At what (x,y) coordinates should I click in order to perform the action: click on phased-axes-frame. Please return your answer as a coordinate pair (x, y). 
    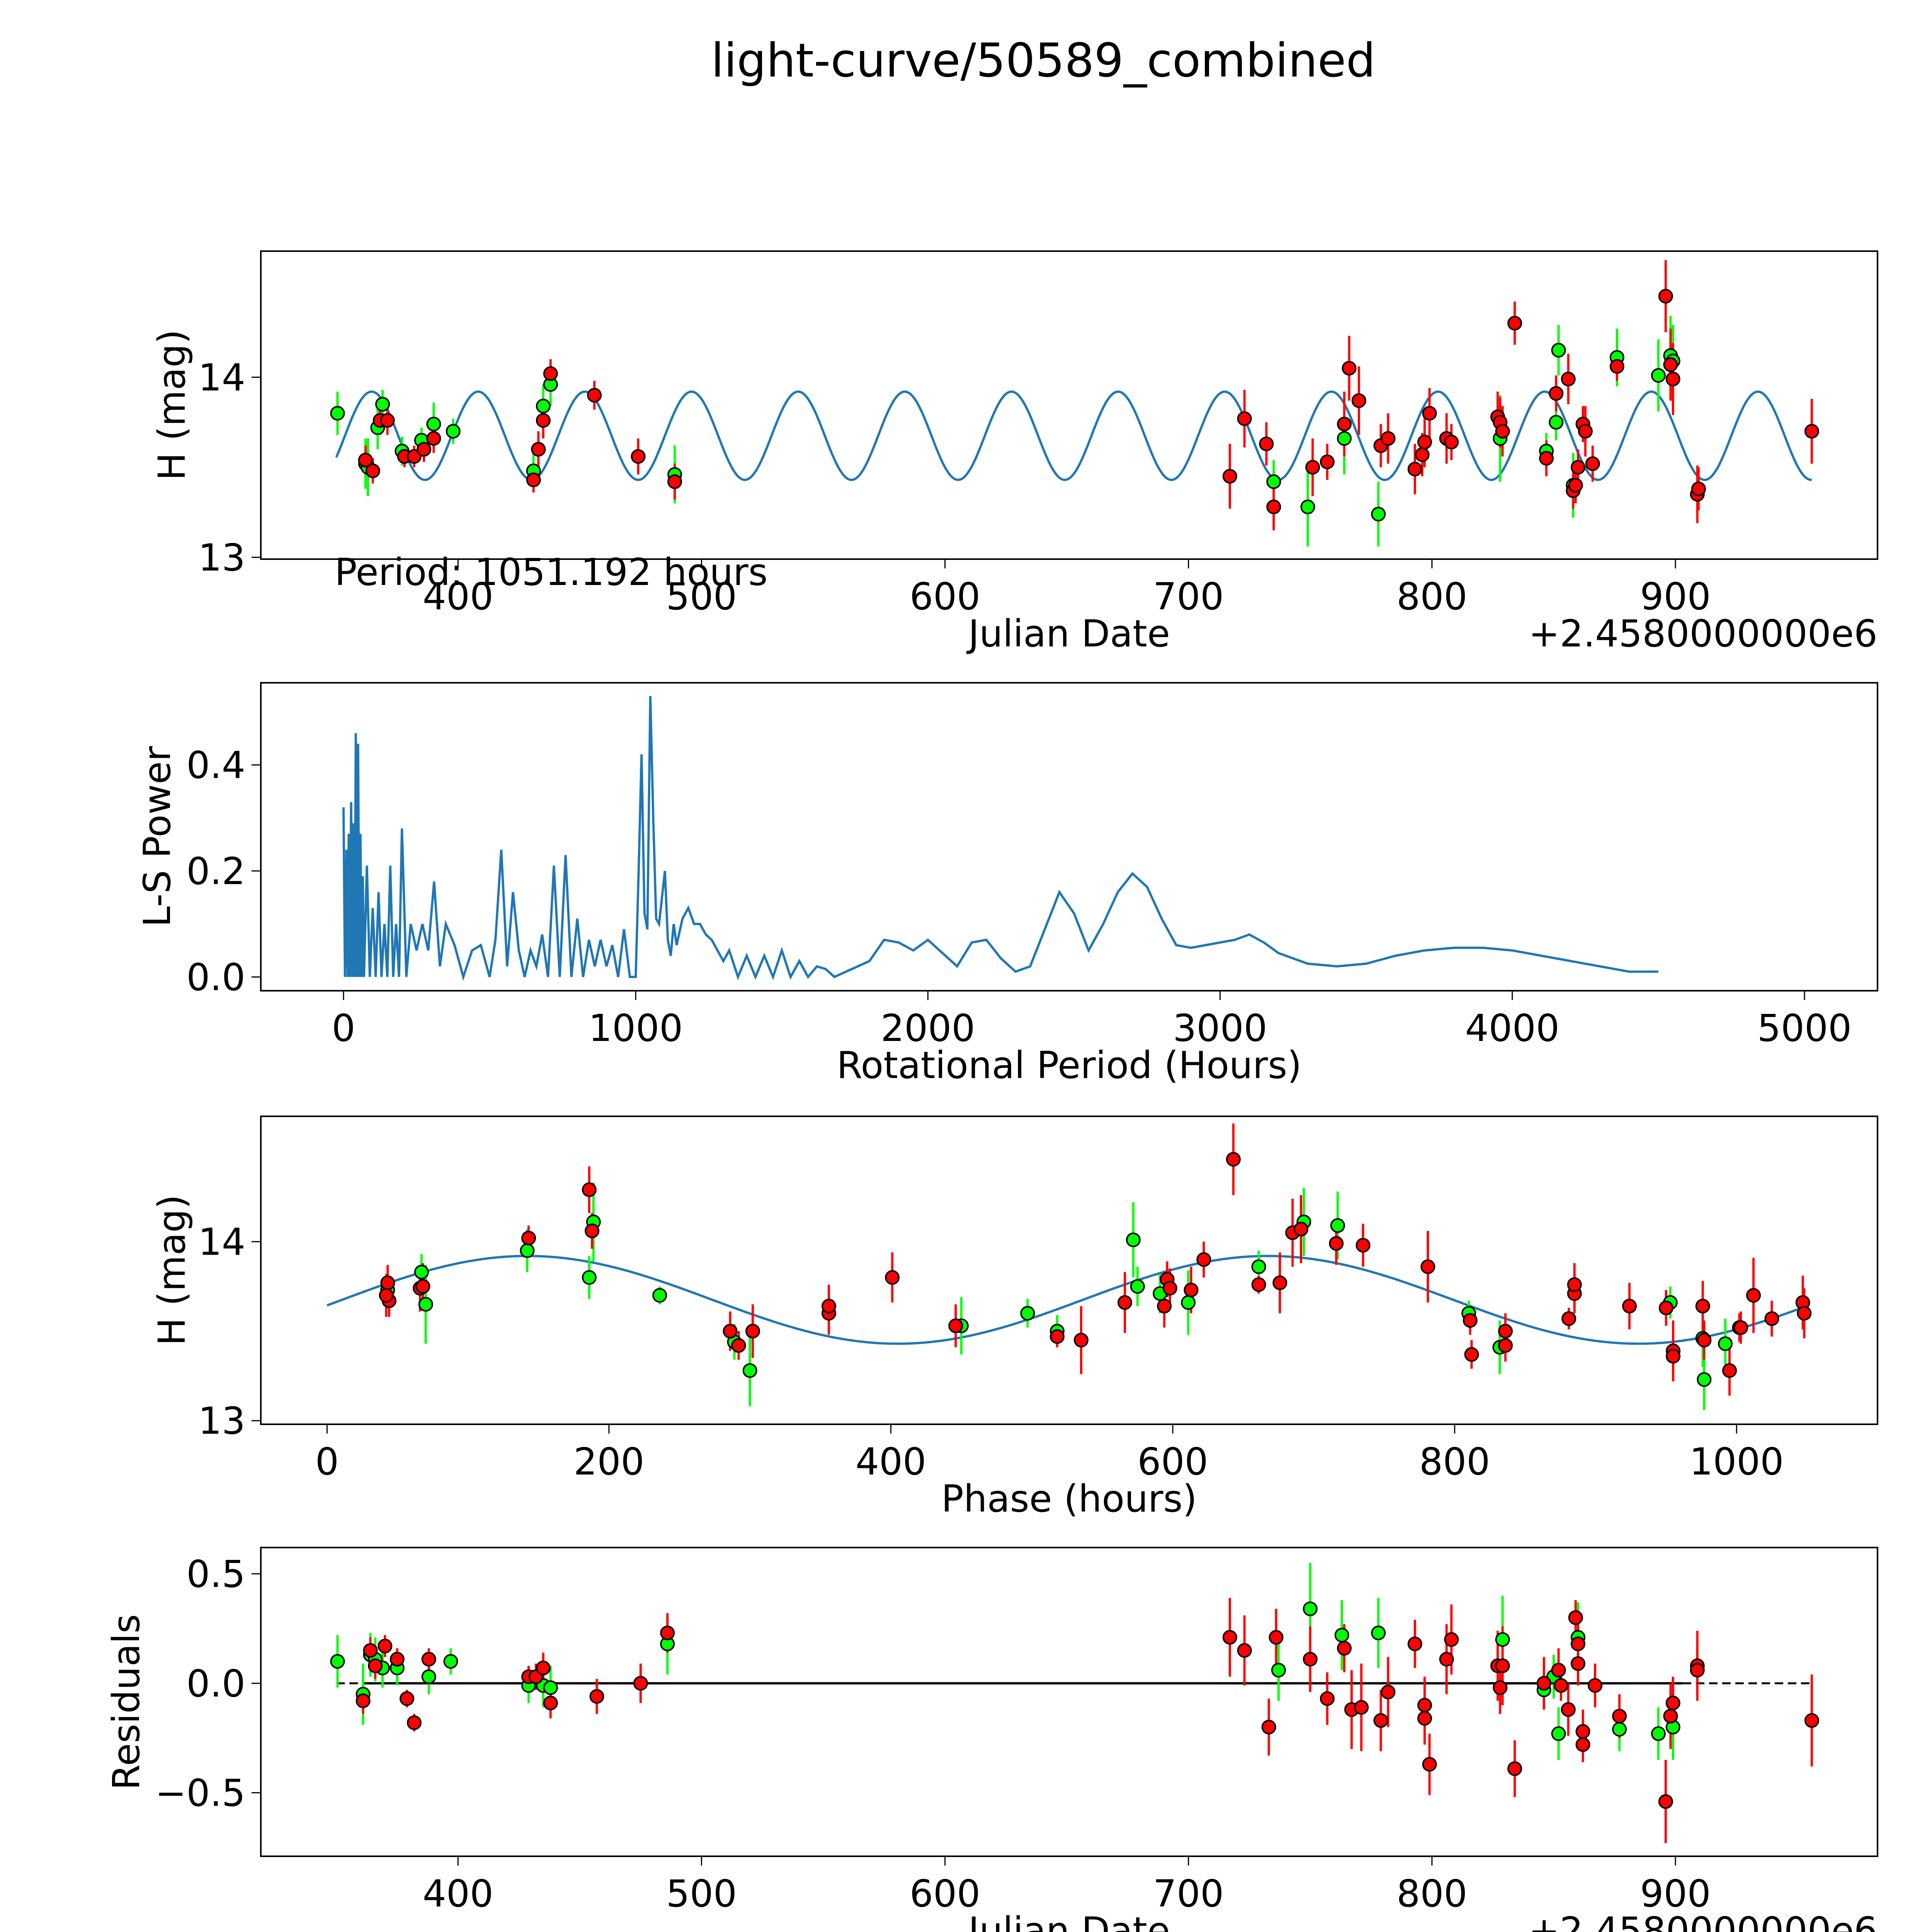
    Looking at the image, I should click on (1069, 1270).